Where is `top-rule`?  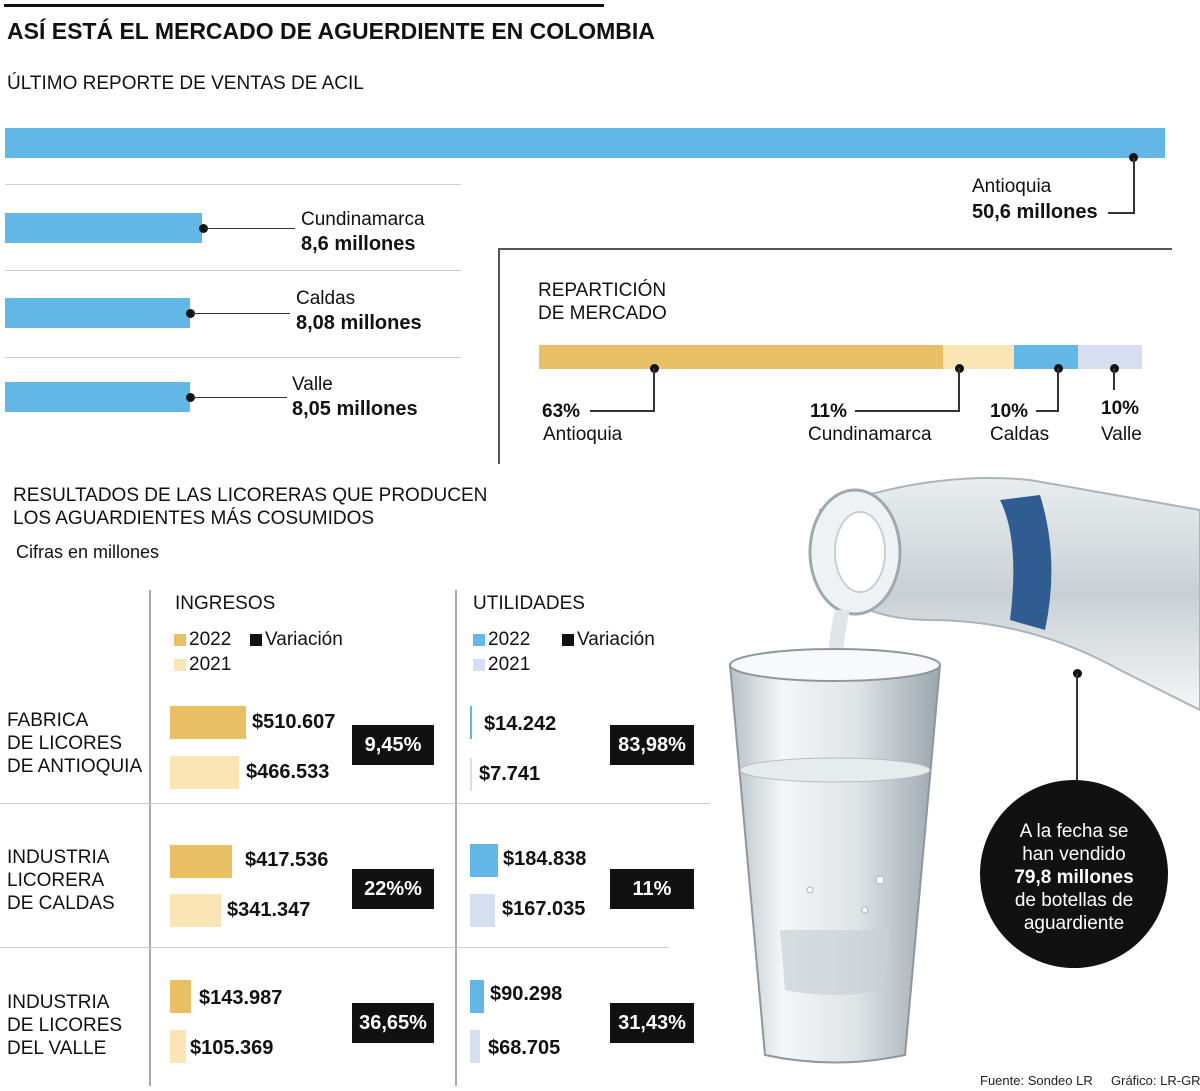
top-rule is located at coordinates (304, 5).